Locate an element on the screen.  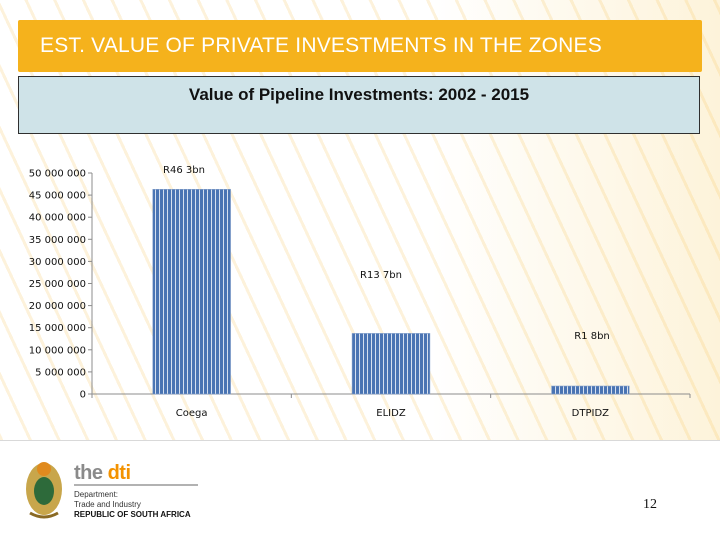
dept-line-1: Department: is located at coordinates (96, 494).